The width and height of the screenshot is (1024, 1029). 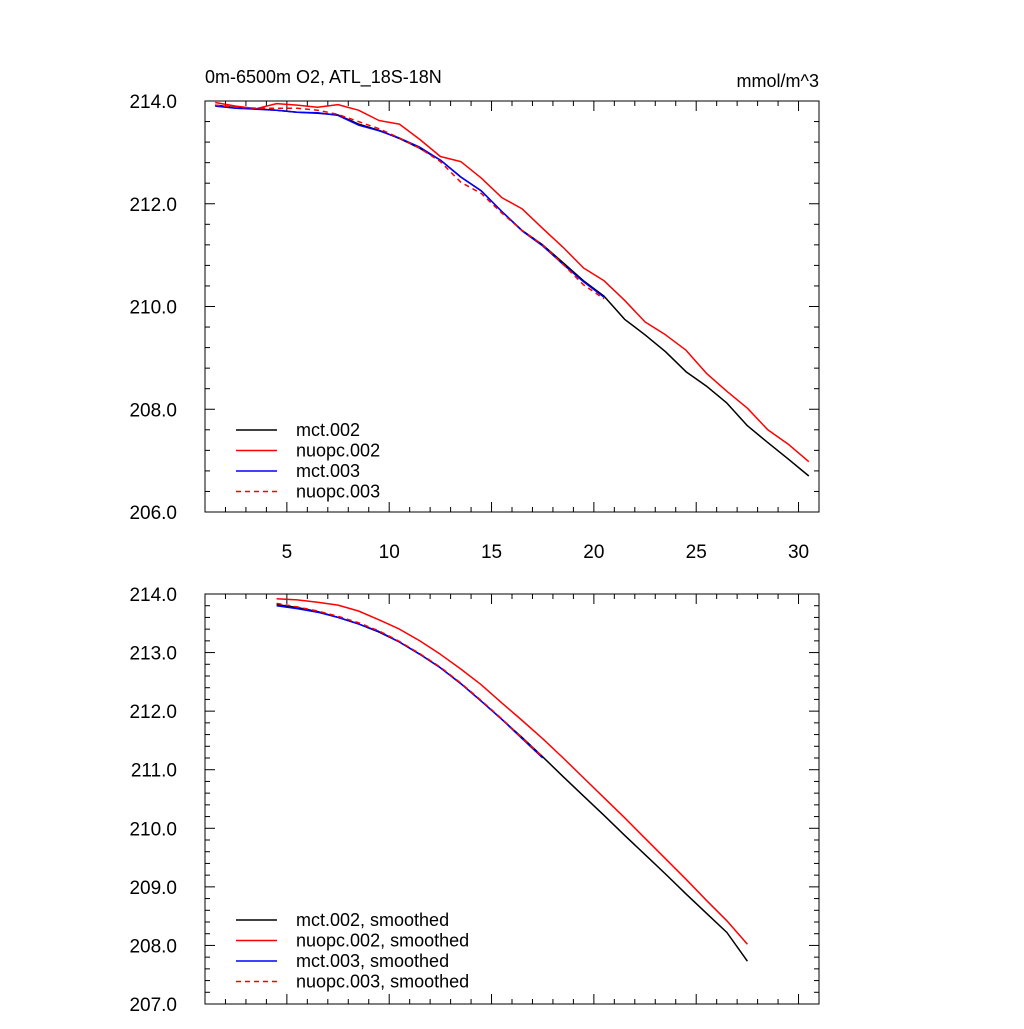 I want to click on legend-label: mct.003, so click(x=328, y=471).